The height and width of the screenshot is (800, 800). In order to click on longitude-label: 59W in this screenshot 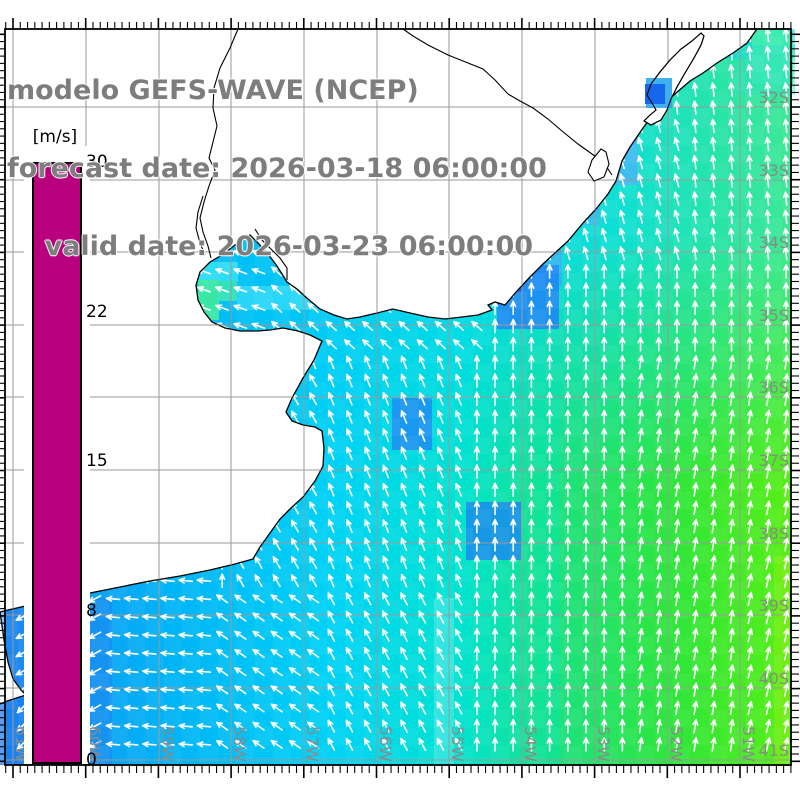, I will do `click(167, 744)`.